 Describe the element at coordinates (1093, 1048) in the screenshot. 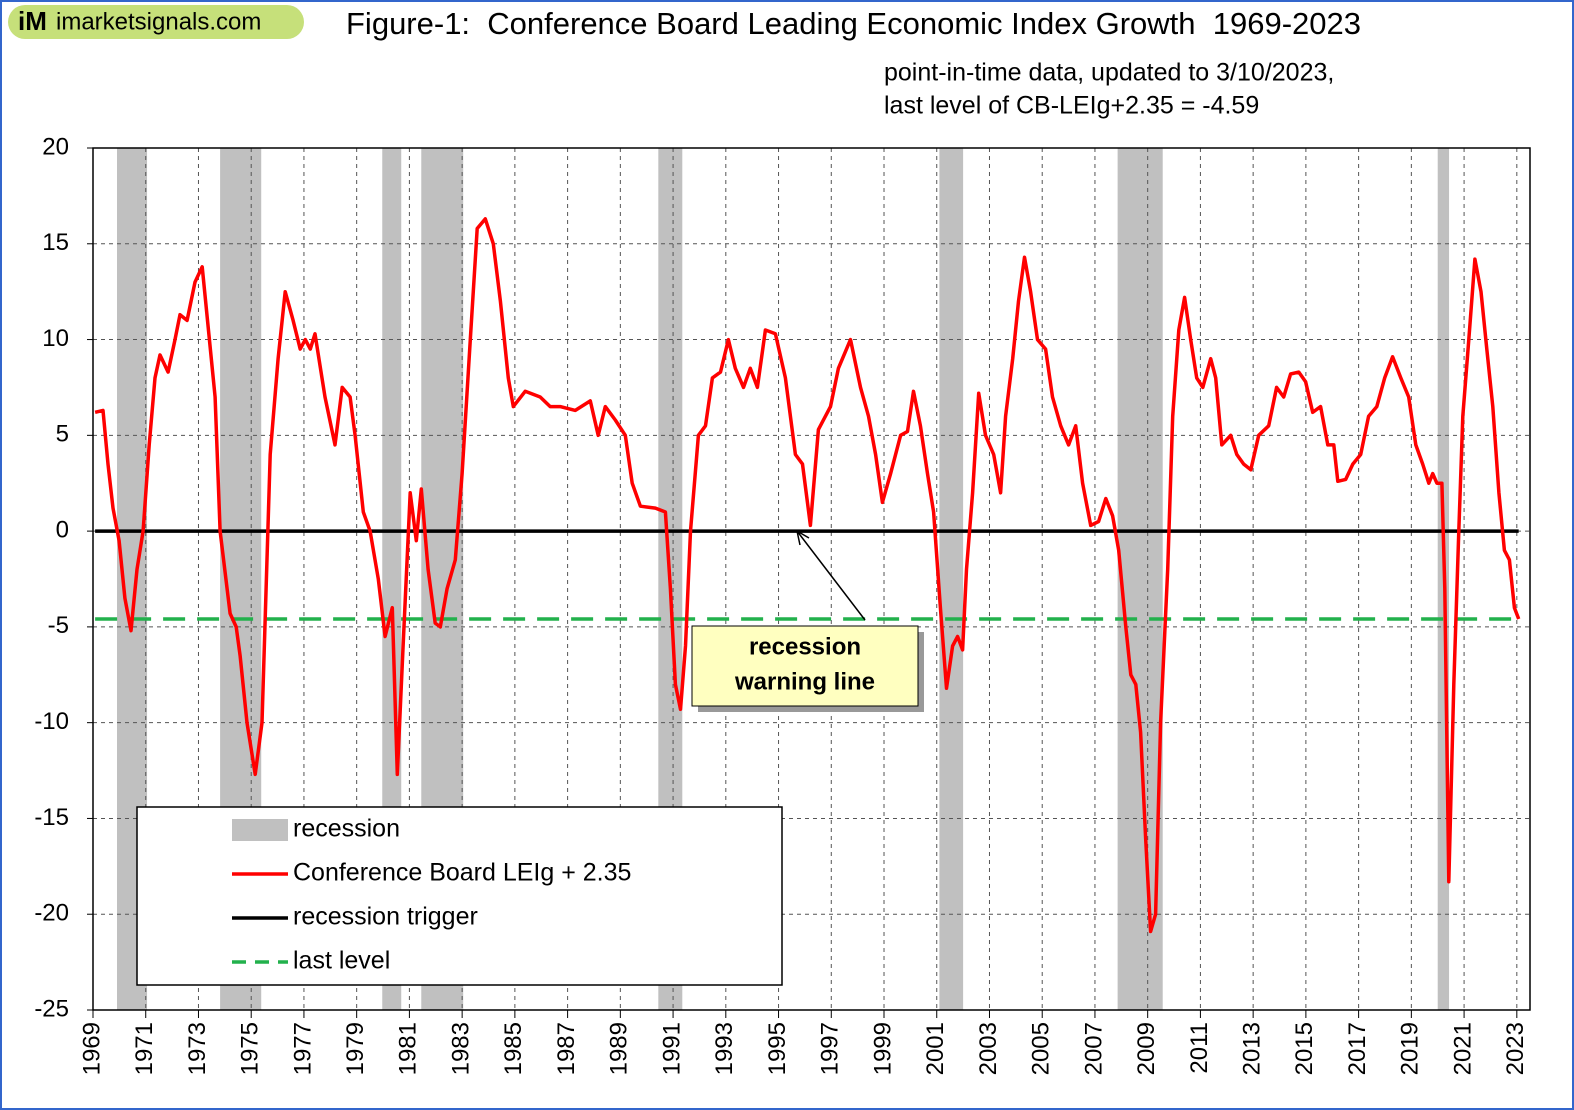

I see `x-tick-label: 2007` at that location.